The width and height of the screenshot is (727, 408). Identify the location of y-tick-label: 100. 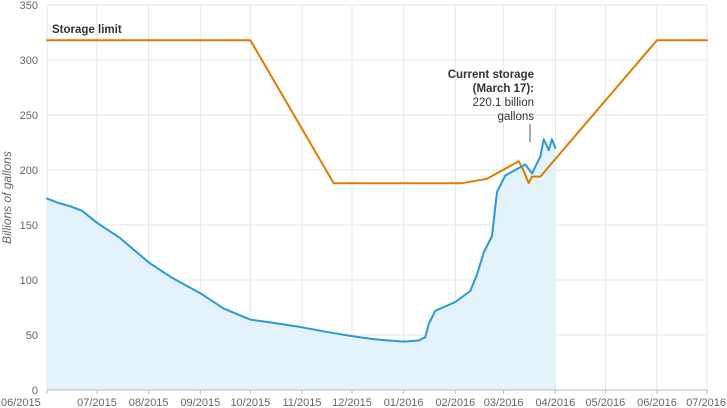
(29, 281).